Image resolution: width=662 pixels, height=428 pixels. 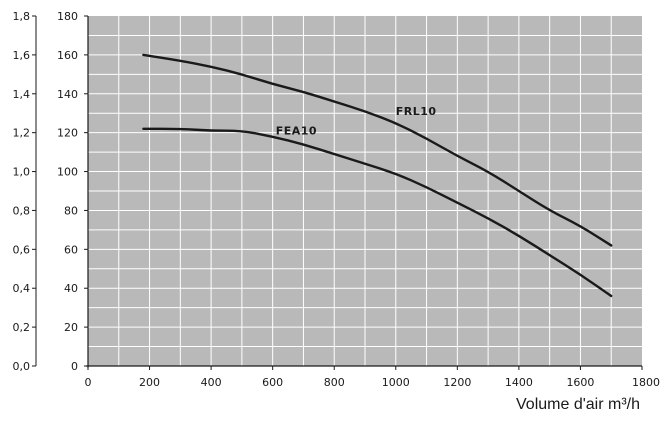 I want to click on x-tick-label: 1400, so click(x=519, y=382).